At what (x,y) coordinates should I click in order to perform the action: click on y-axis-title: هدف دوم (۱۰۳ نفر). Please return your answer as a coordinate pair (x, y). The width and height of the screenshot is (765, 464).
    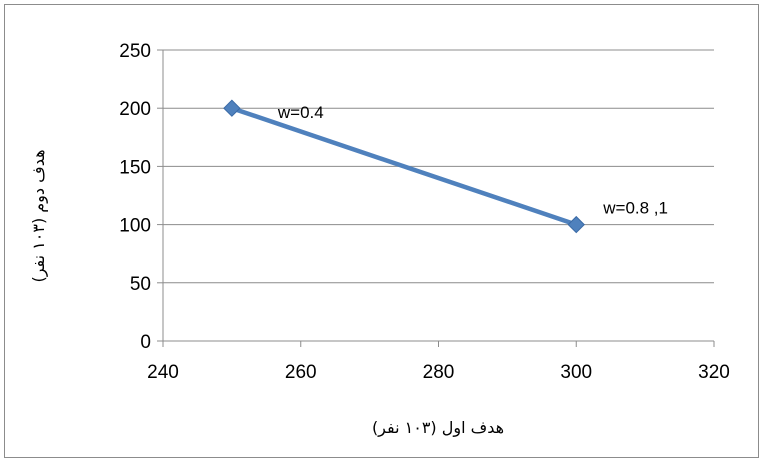
    Looking at the image, I should click on (39, 215).